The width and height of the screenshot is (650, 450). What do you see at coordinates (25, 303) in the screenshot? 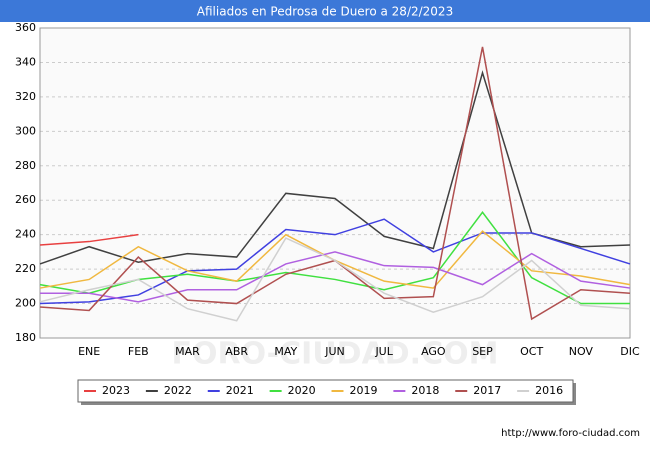
I see `y-tick-label: 200` at bounding box center [25, 303].